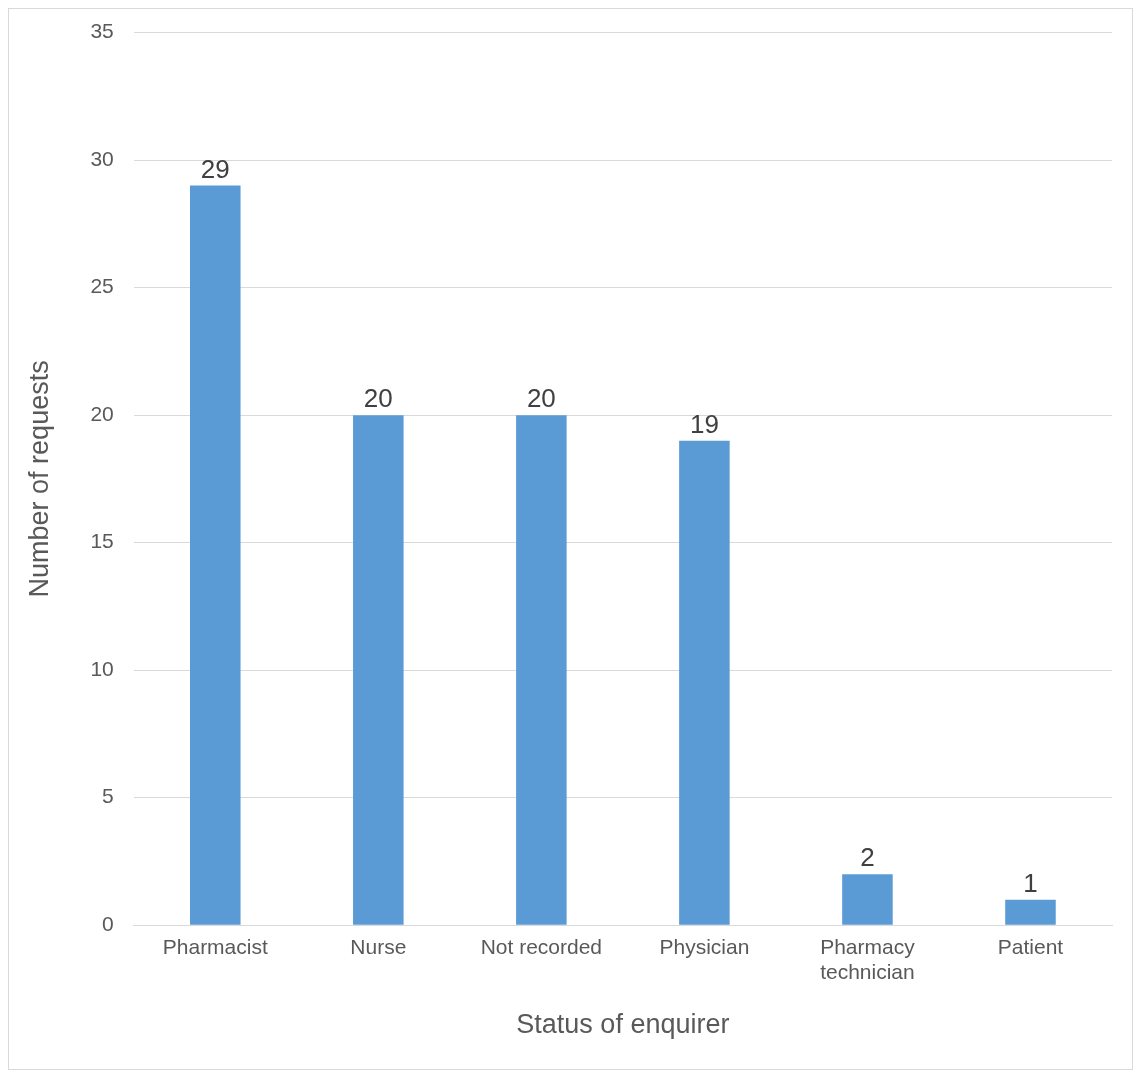 The height and width of the screenshot is (1074, 1137). I want to click on y-tick-label: 5, so click(108, 796).